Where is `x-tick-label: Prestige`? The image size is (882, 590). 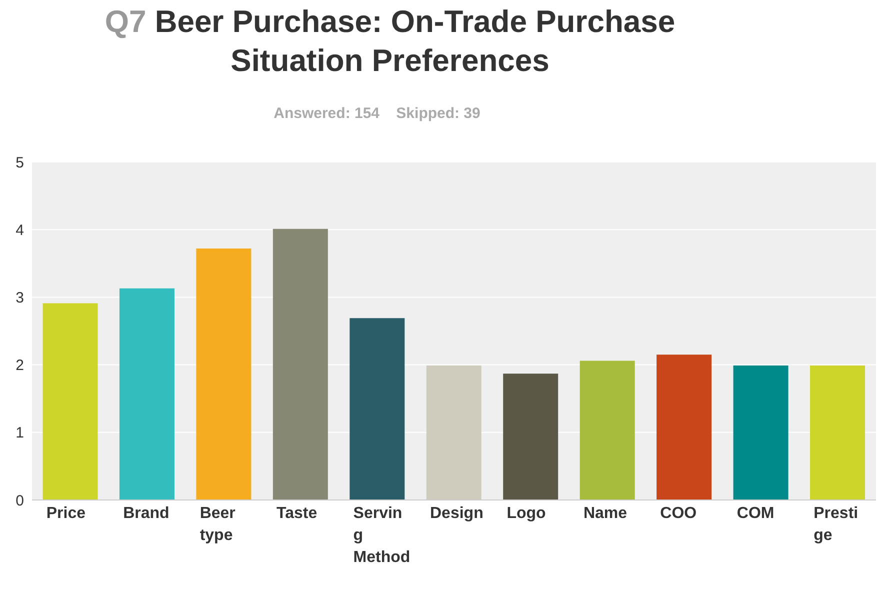 x-tick-label: Prestige is located at coordinates (836, 524).